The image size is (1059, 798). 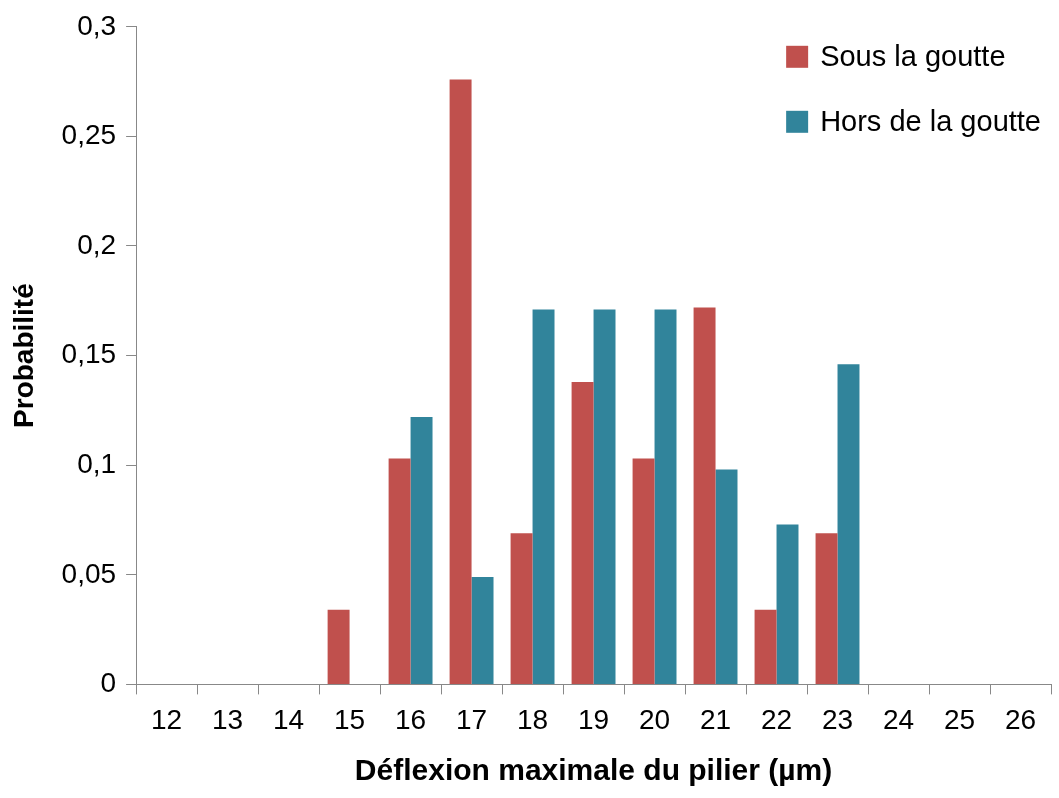 I want to click on y-tick-label: 0,25, so click(x=89, y=135).